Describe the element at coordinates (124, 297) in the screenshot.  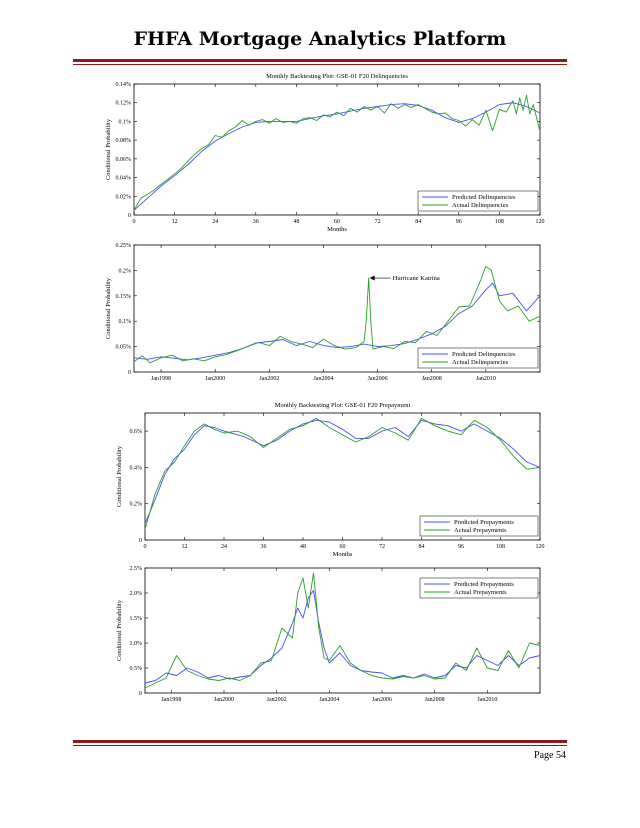
I see `y-tick-label: 0.15%` at that location.